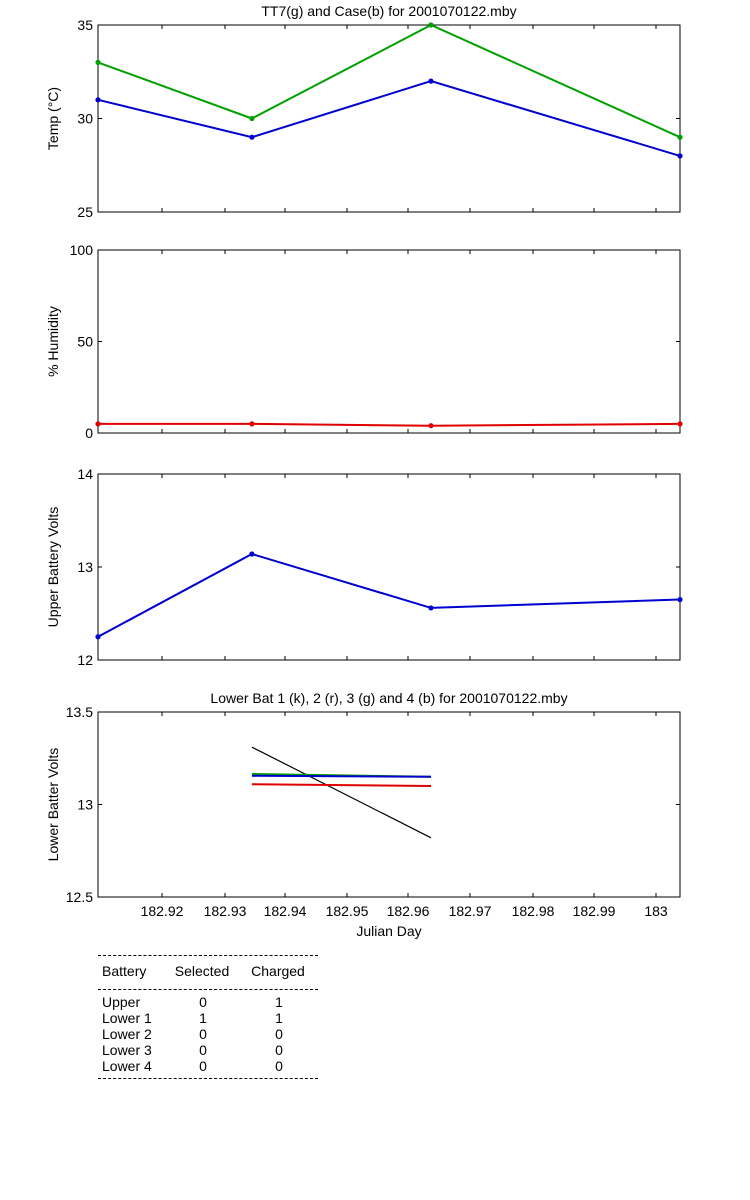  Describe the element at coordinates (202, 971) in the screenshot. I see `header-selected: Selected` at that location.